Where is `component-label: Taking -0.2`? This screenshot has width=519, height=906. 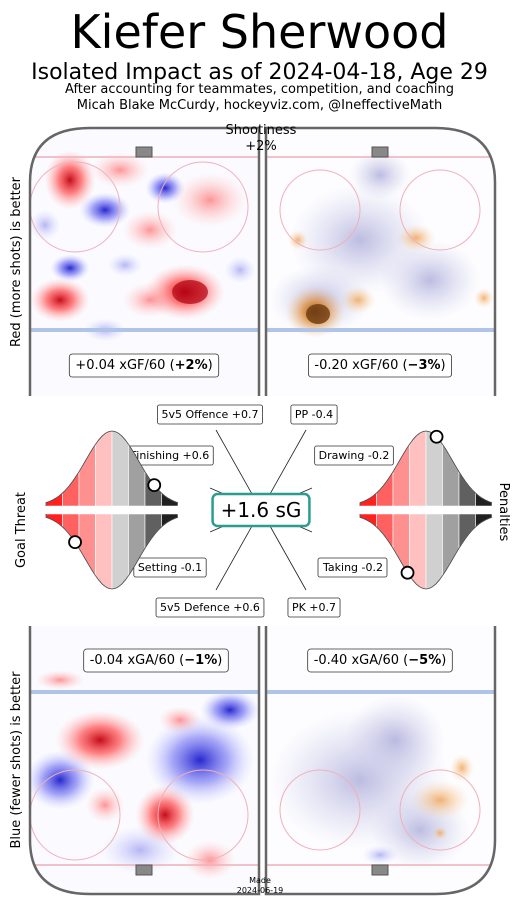
component-label: Taking -0.2 is located at coordinates (352, 567).